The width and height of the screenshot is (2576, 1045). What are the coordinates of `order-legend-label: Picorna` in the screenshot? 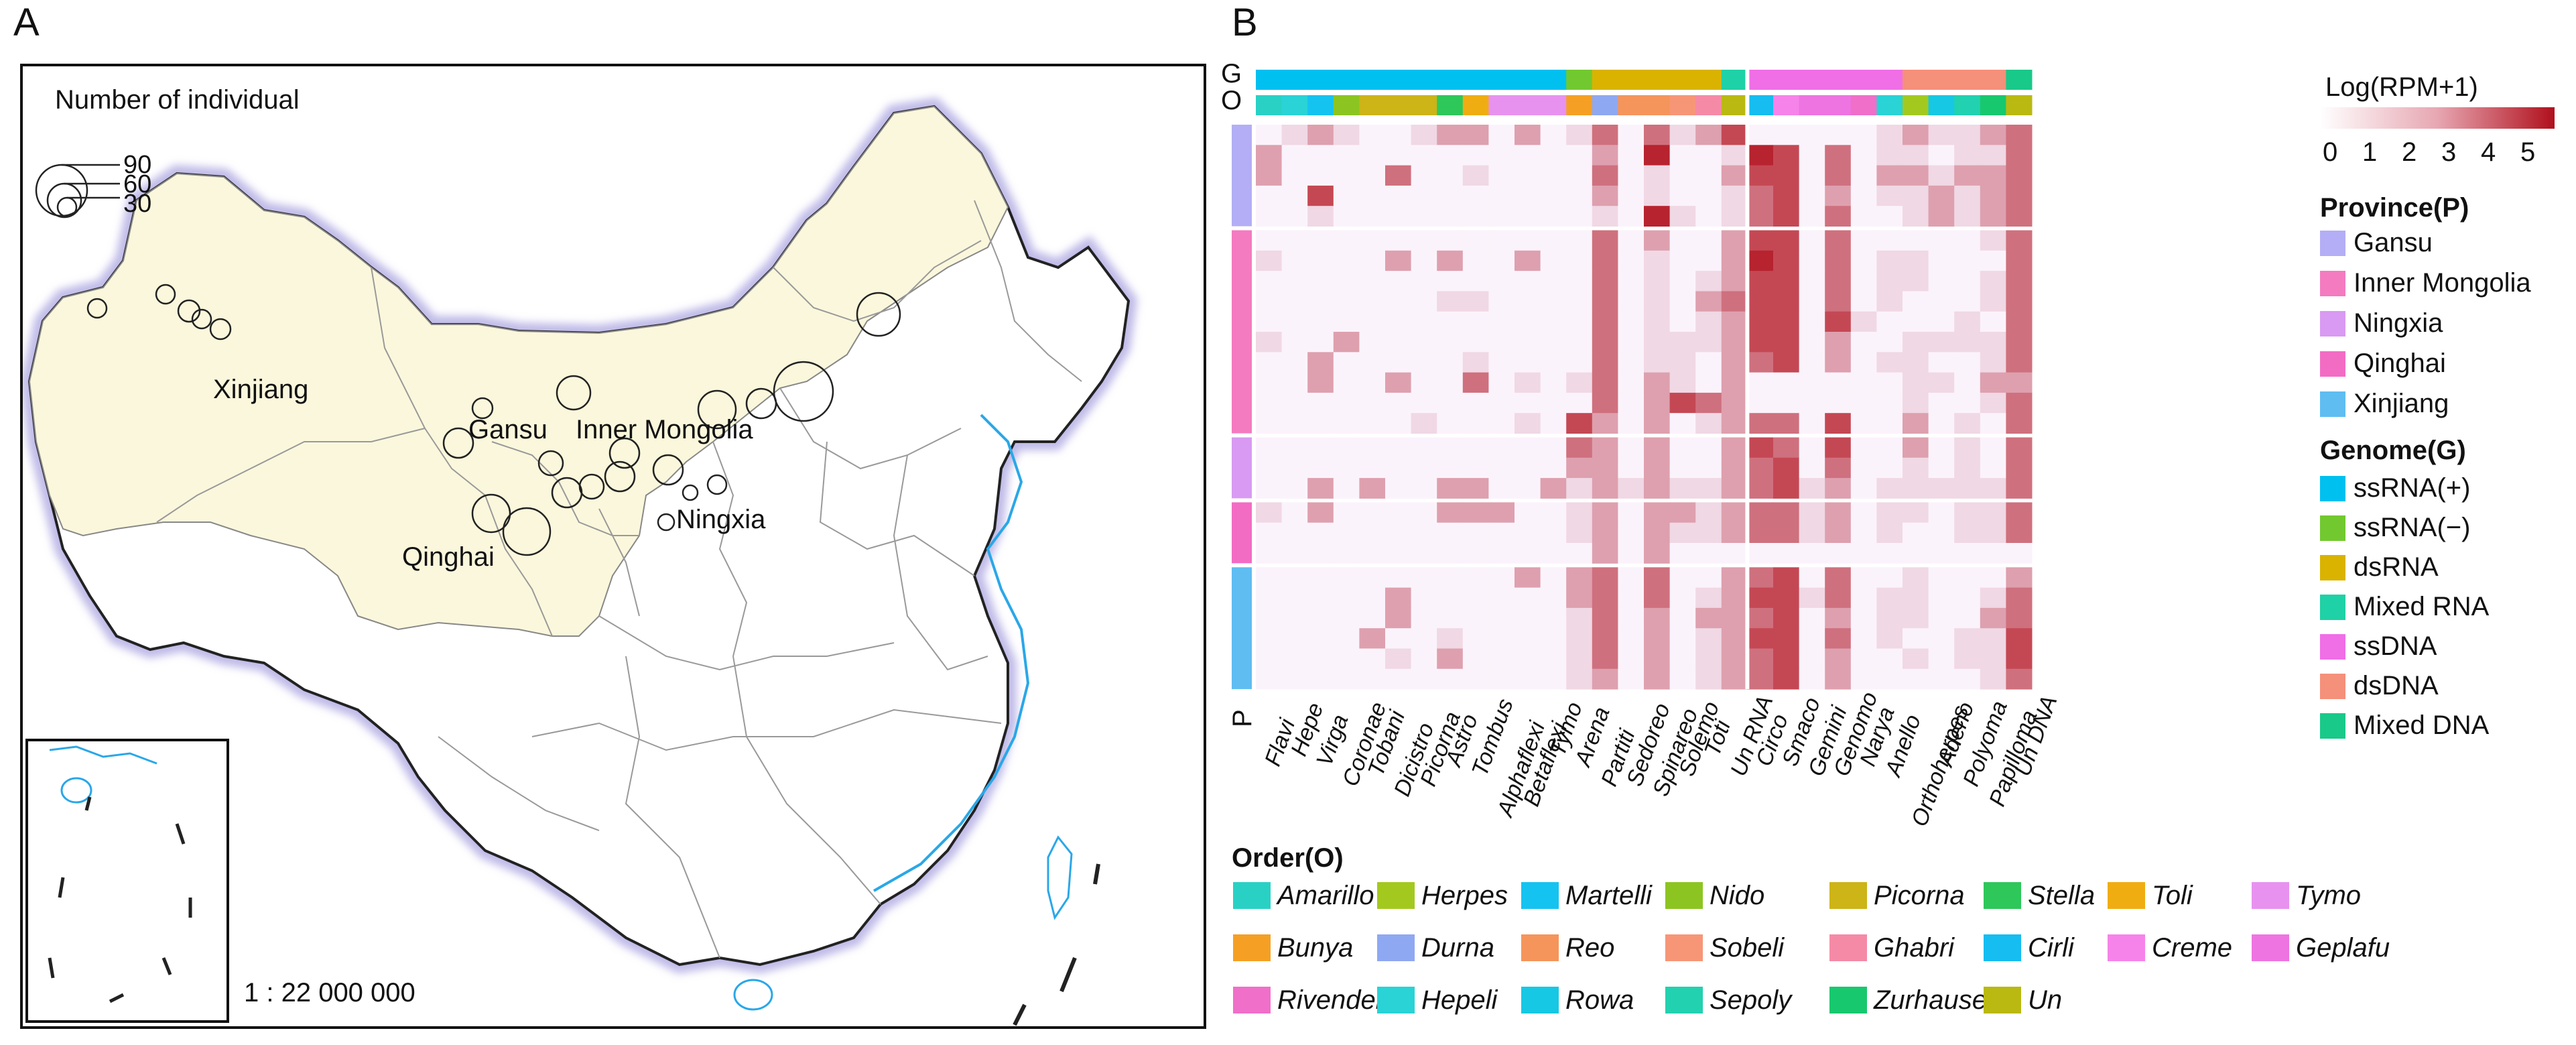 It's located at (1919, 896).